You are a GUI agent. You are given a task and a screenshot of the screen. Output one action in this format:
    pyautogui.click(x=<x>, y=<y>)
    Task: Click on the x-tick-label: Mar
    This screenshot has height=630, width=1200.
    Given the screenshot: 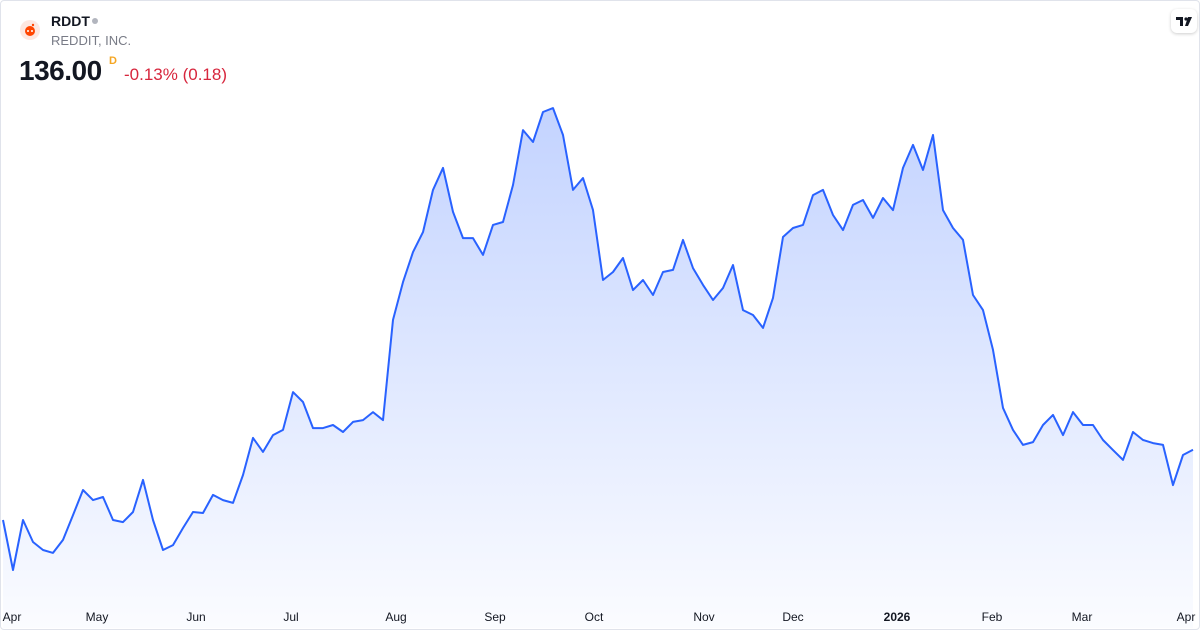 What is the action you would take?
    pyautogui.click(x=1082, y=617)
    